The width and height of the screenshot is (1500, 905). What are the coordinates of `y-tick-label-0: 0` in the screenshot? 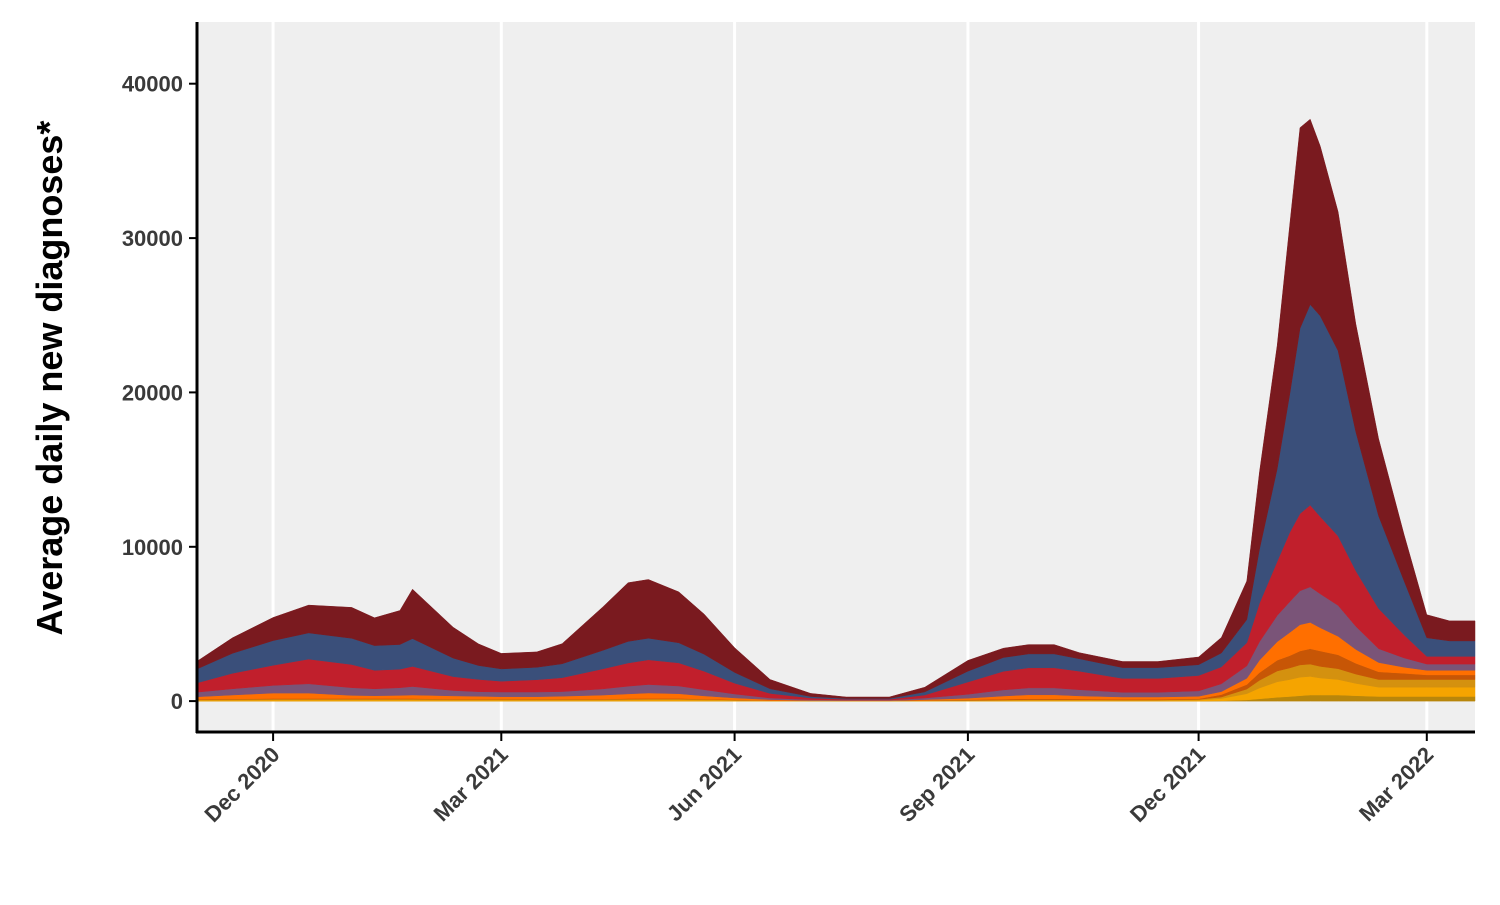 It's located at (177, 701).